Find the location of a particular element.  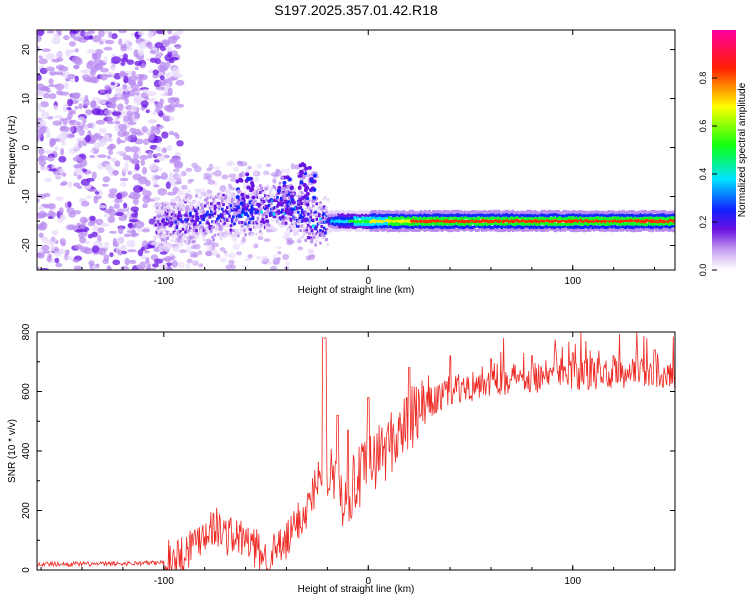

colorbar-tick-label: 0.4 is located at coordinates (703, 174).